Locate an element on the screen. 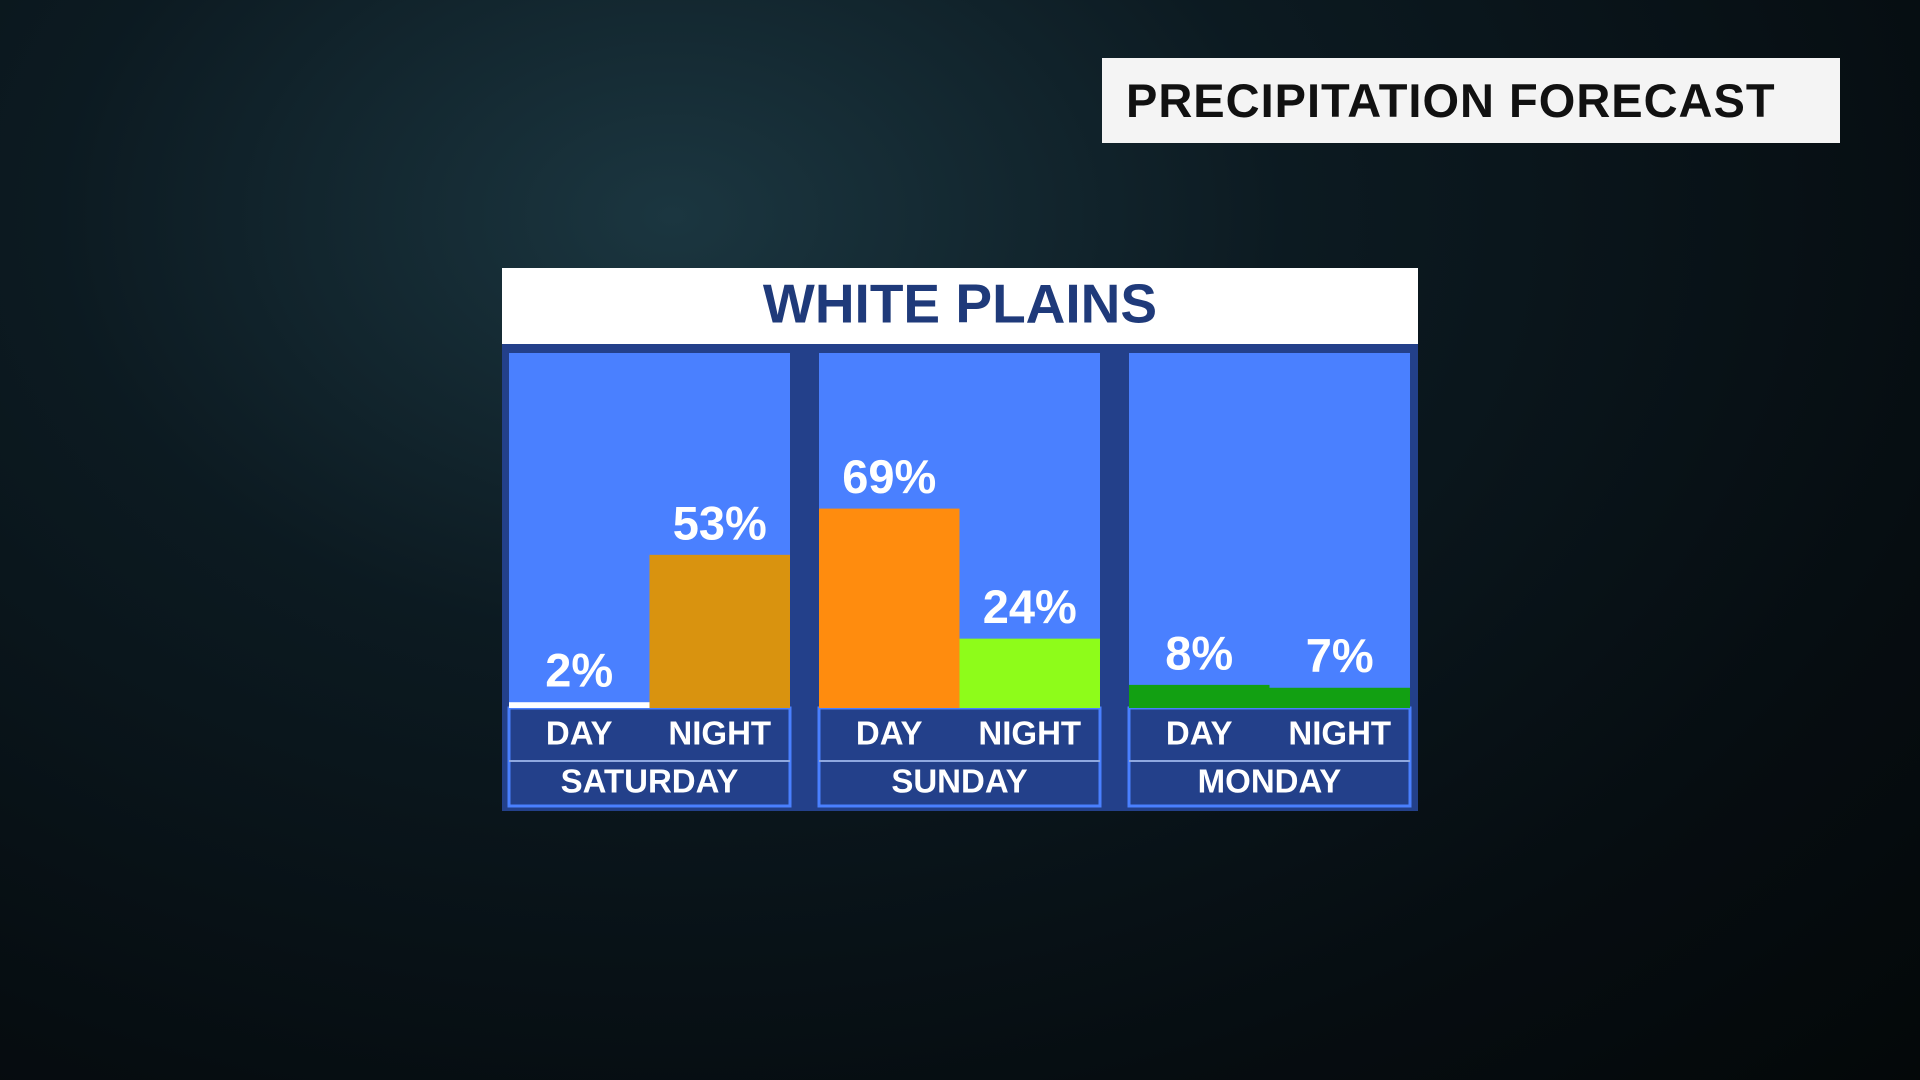 The width and height of the screenshot is (1920, 1080). day-label: MONDAY is located at coordinates (1270, 781).